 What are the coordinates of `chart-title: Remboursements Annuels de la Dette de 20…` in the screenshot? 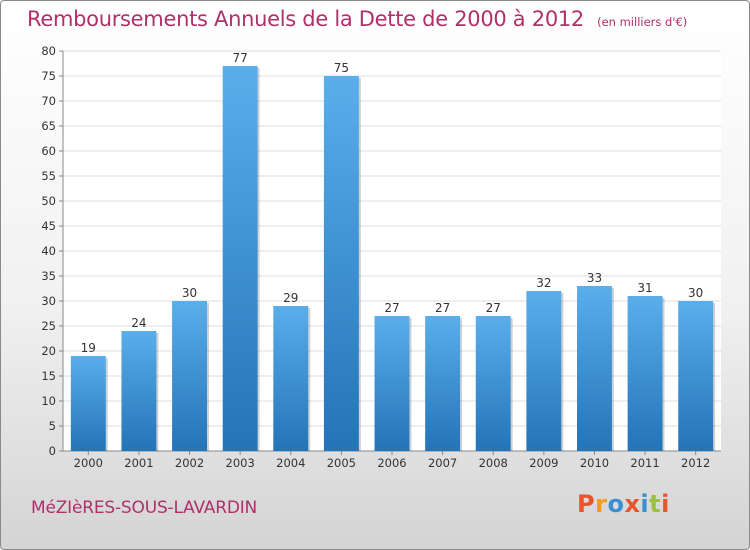 It's located at (357, 19).